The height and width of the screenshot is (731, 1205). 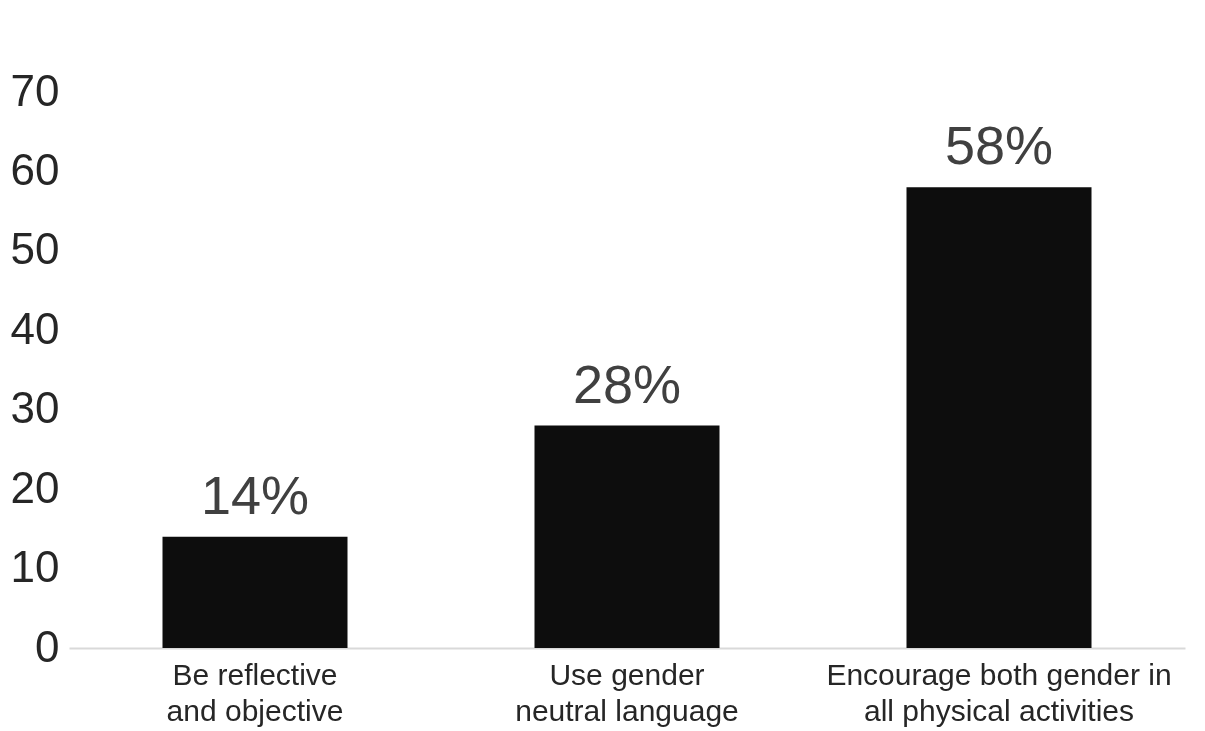 I want to click on y-tick-label: 20, so click(x=35, y=487).